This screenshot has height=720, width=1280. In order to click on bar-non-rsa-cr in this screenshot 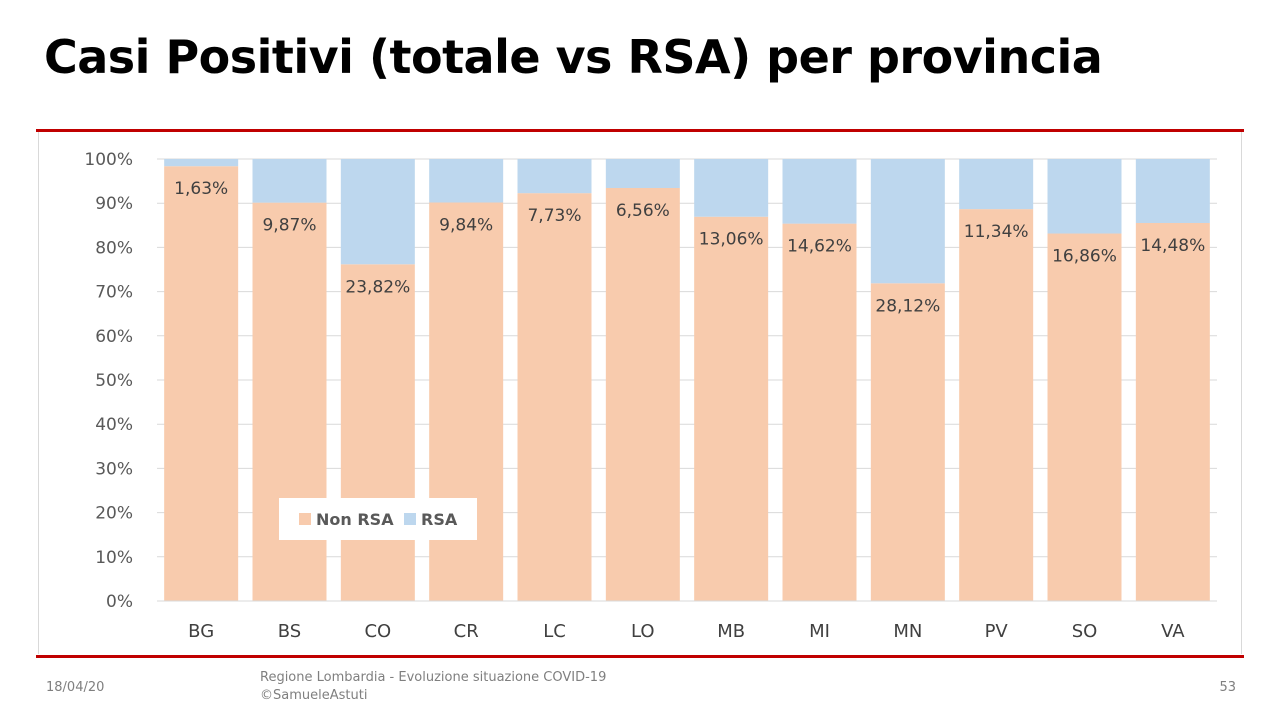, I will do `click(466, 401)`.